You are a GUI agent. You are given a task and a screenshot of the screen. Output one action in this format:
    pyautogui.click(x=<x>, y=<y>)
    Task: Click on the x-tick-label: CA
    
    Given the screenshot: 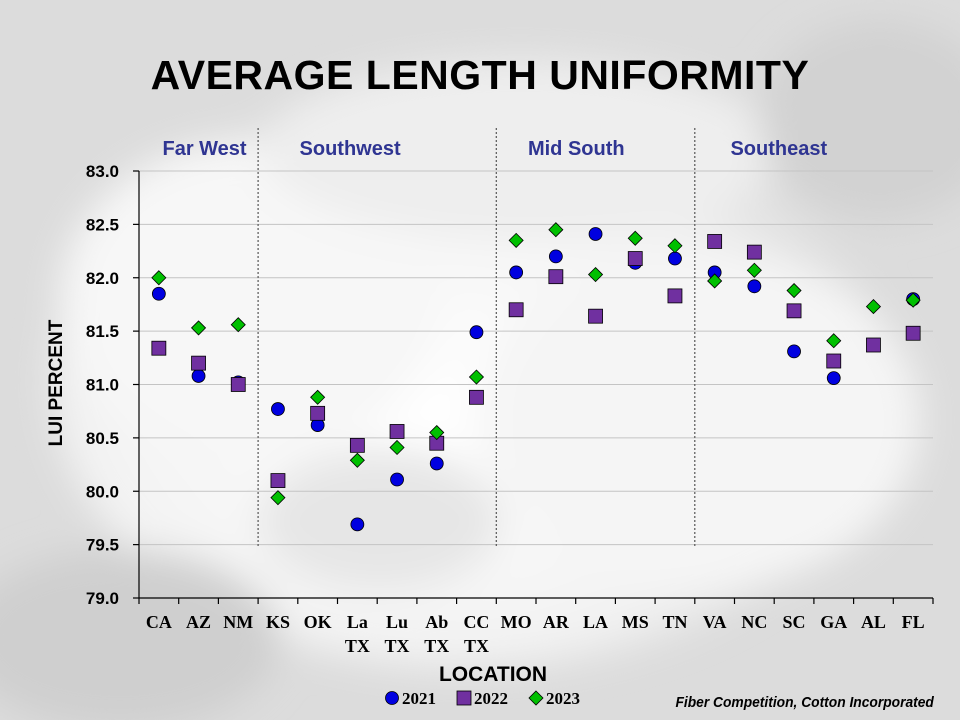 What is the action you would take?
    pyautogui.click(x=159, y=622)
    